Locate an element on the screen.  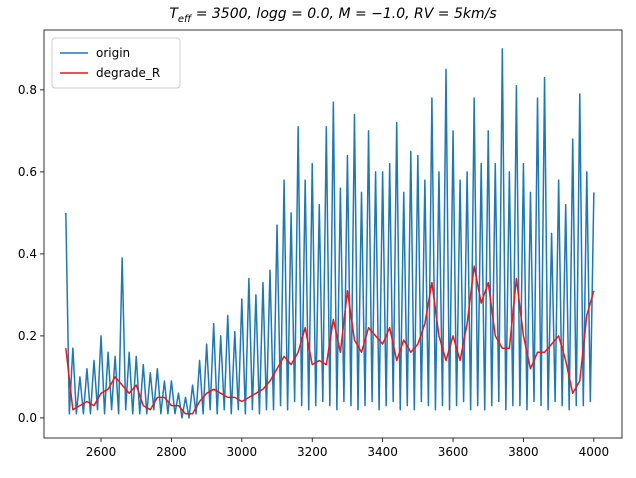
title-subscript: eff is located at coordinates (185, 19).